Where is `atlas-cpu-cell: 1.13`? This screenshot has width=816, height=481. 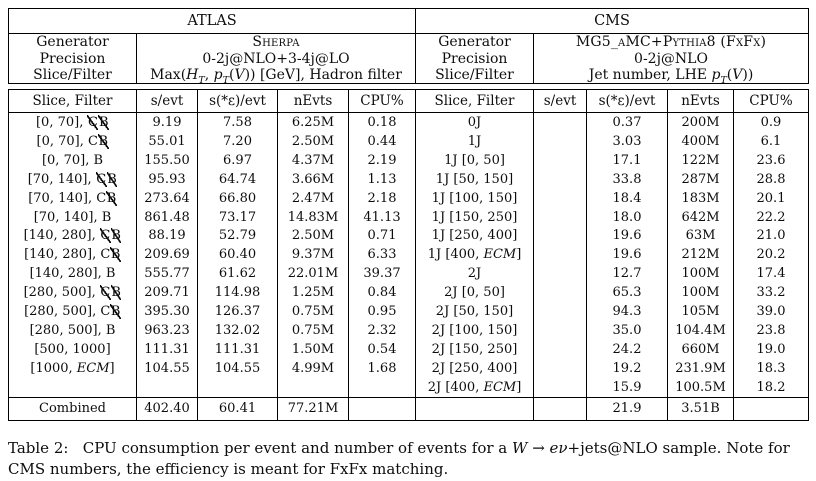
atlas-cpu-cell: 1.13 is located at coordinates (382, 179).